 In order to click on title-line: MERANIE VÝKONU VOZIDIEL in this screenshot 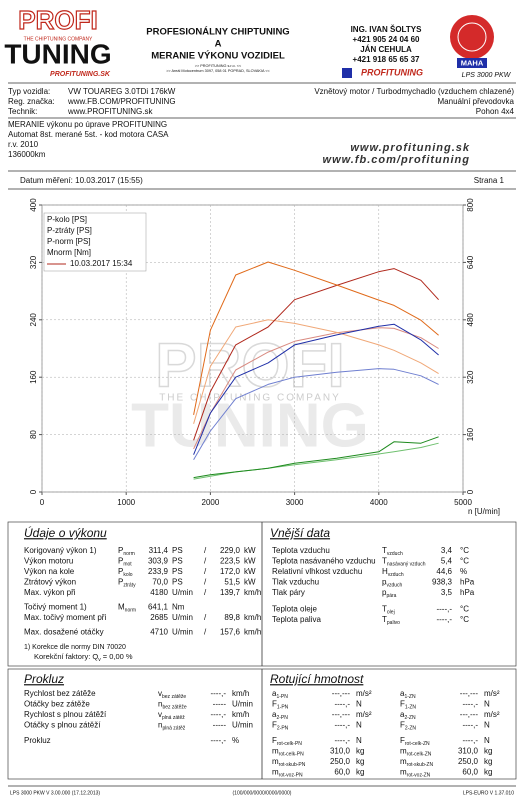, I will do `click(218, 56)`.